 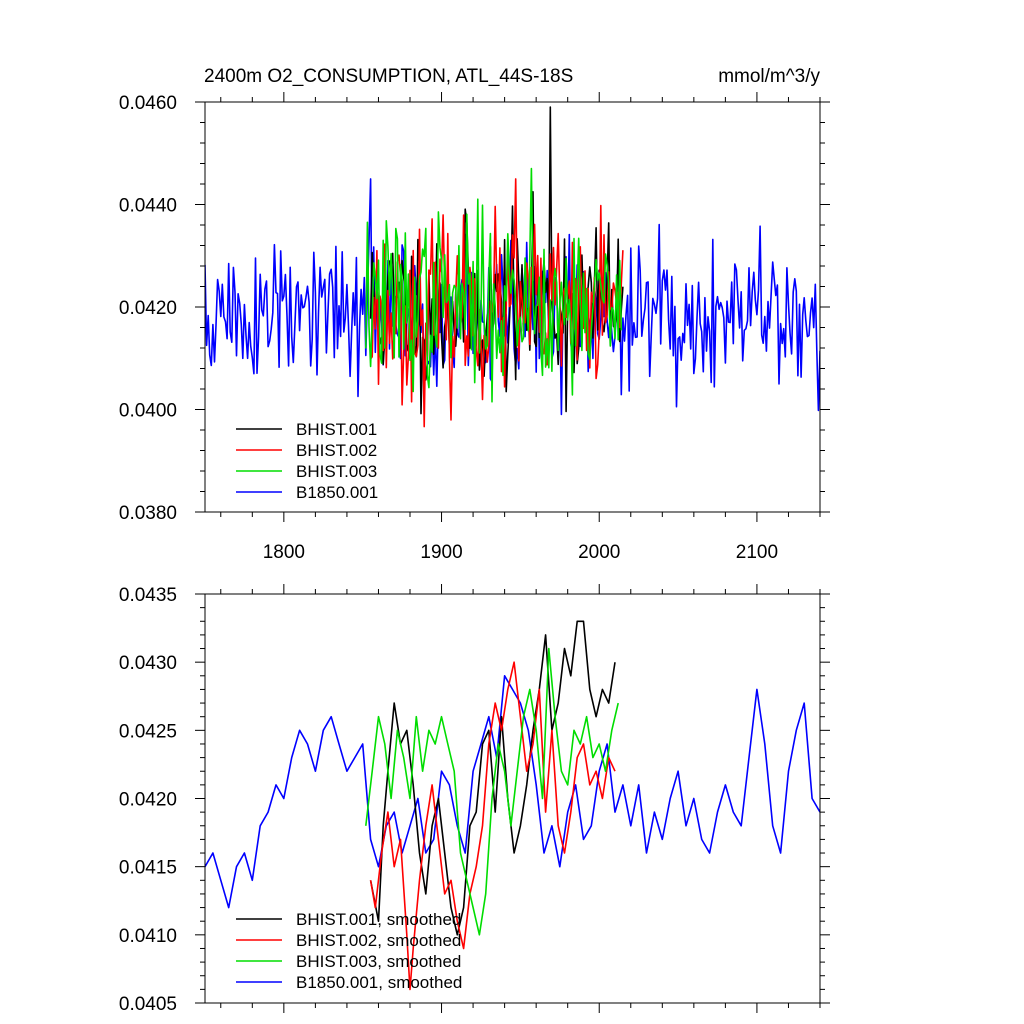 I want to click on y-tick-label: 0.0410, so click(x=148, y=936).